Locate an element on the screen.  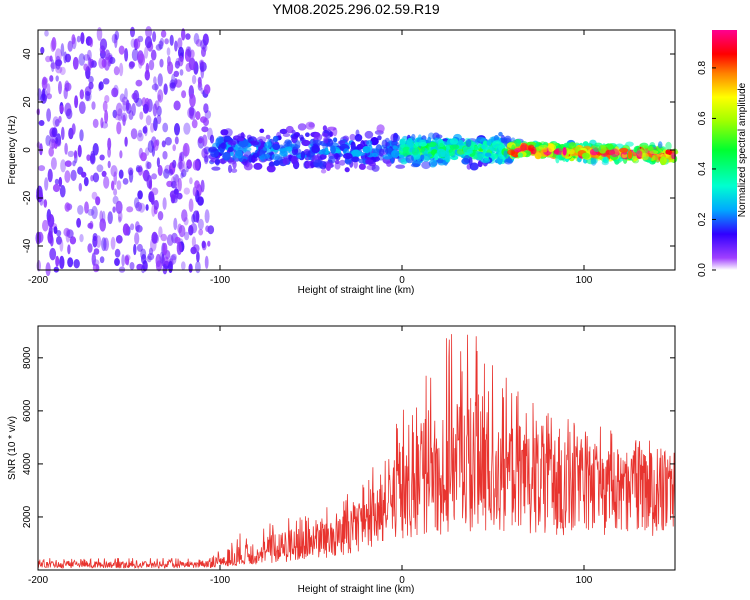
x-tick-label: 0 is located at coordinates (402, 280).